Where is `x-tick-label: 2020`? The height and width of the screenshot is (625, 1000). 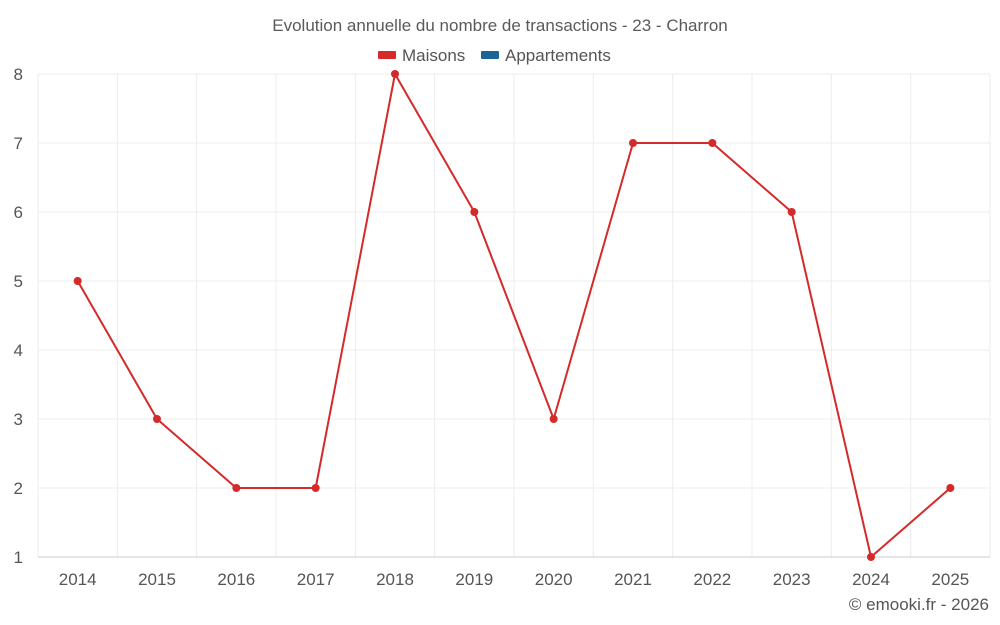 x-tick-label: 2020 is located at coordinates (554, 579).